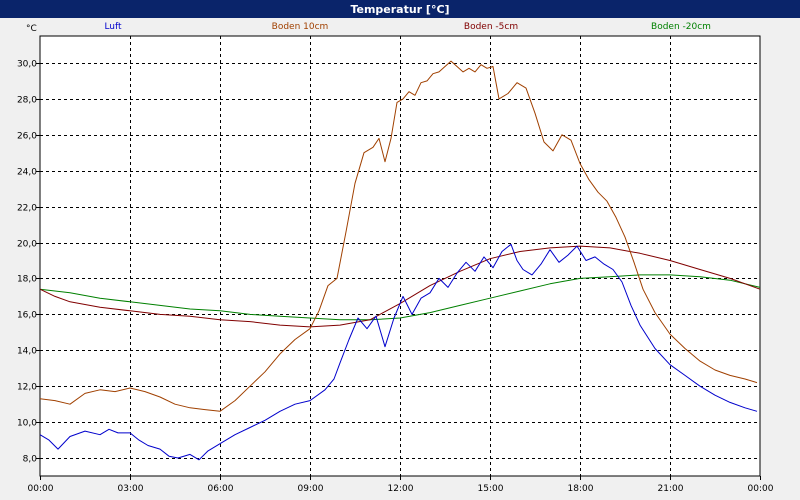  I want to click on x-tick-time-label: 21:00, so click(671, 489).